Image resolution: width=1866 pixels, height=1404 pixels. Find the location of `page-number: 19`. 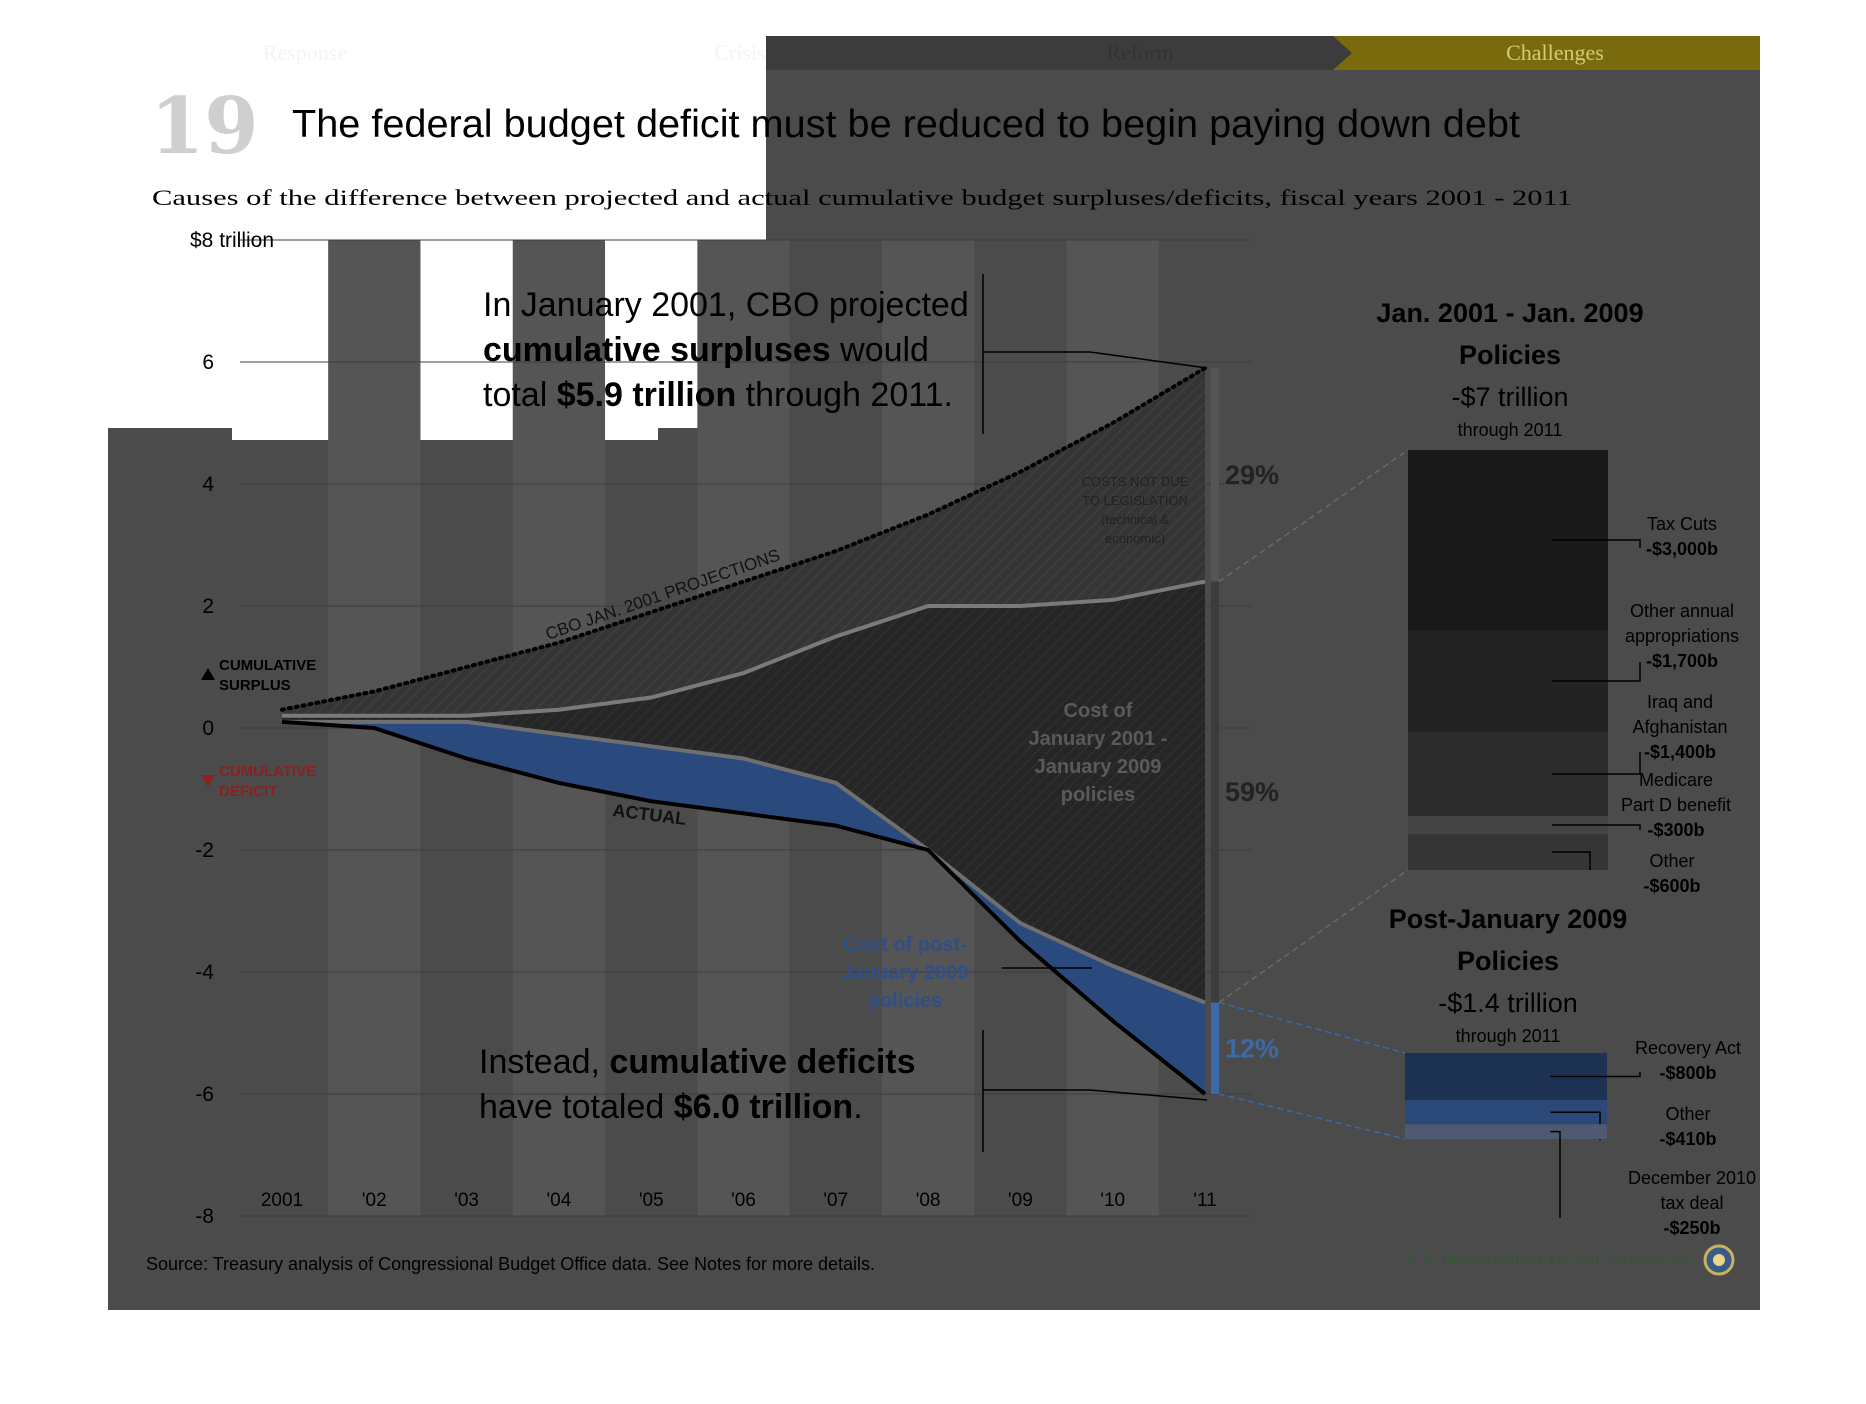

page-number: 19 is located at coordinates (204, 126).